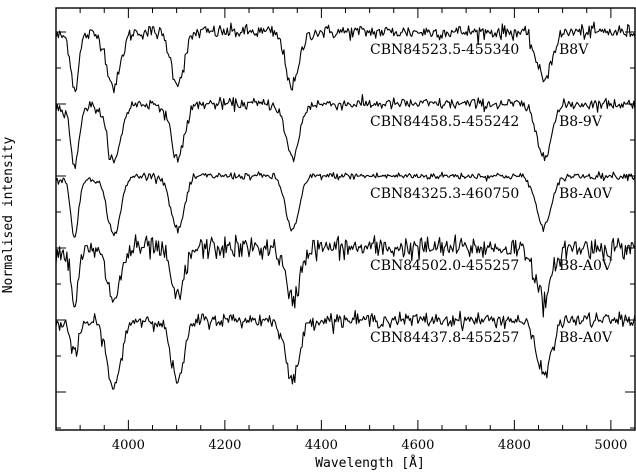  I want to click on x-tick-label: 4800, so click(514, 445).